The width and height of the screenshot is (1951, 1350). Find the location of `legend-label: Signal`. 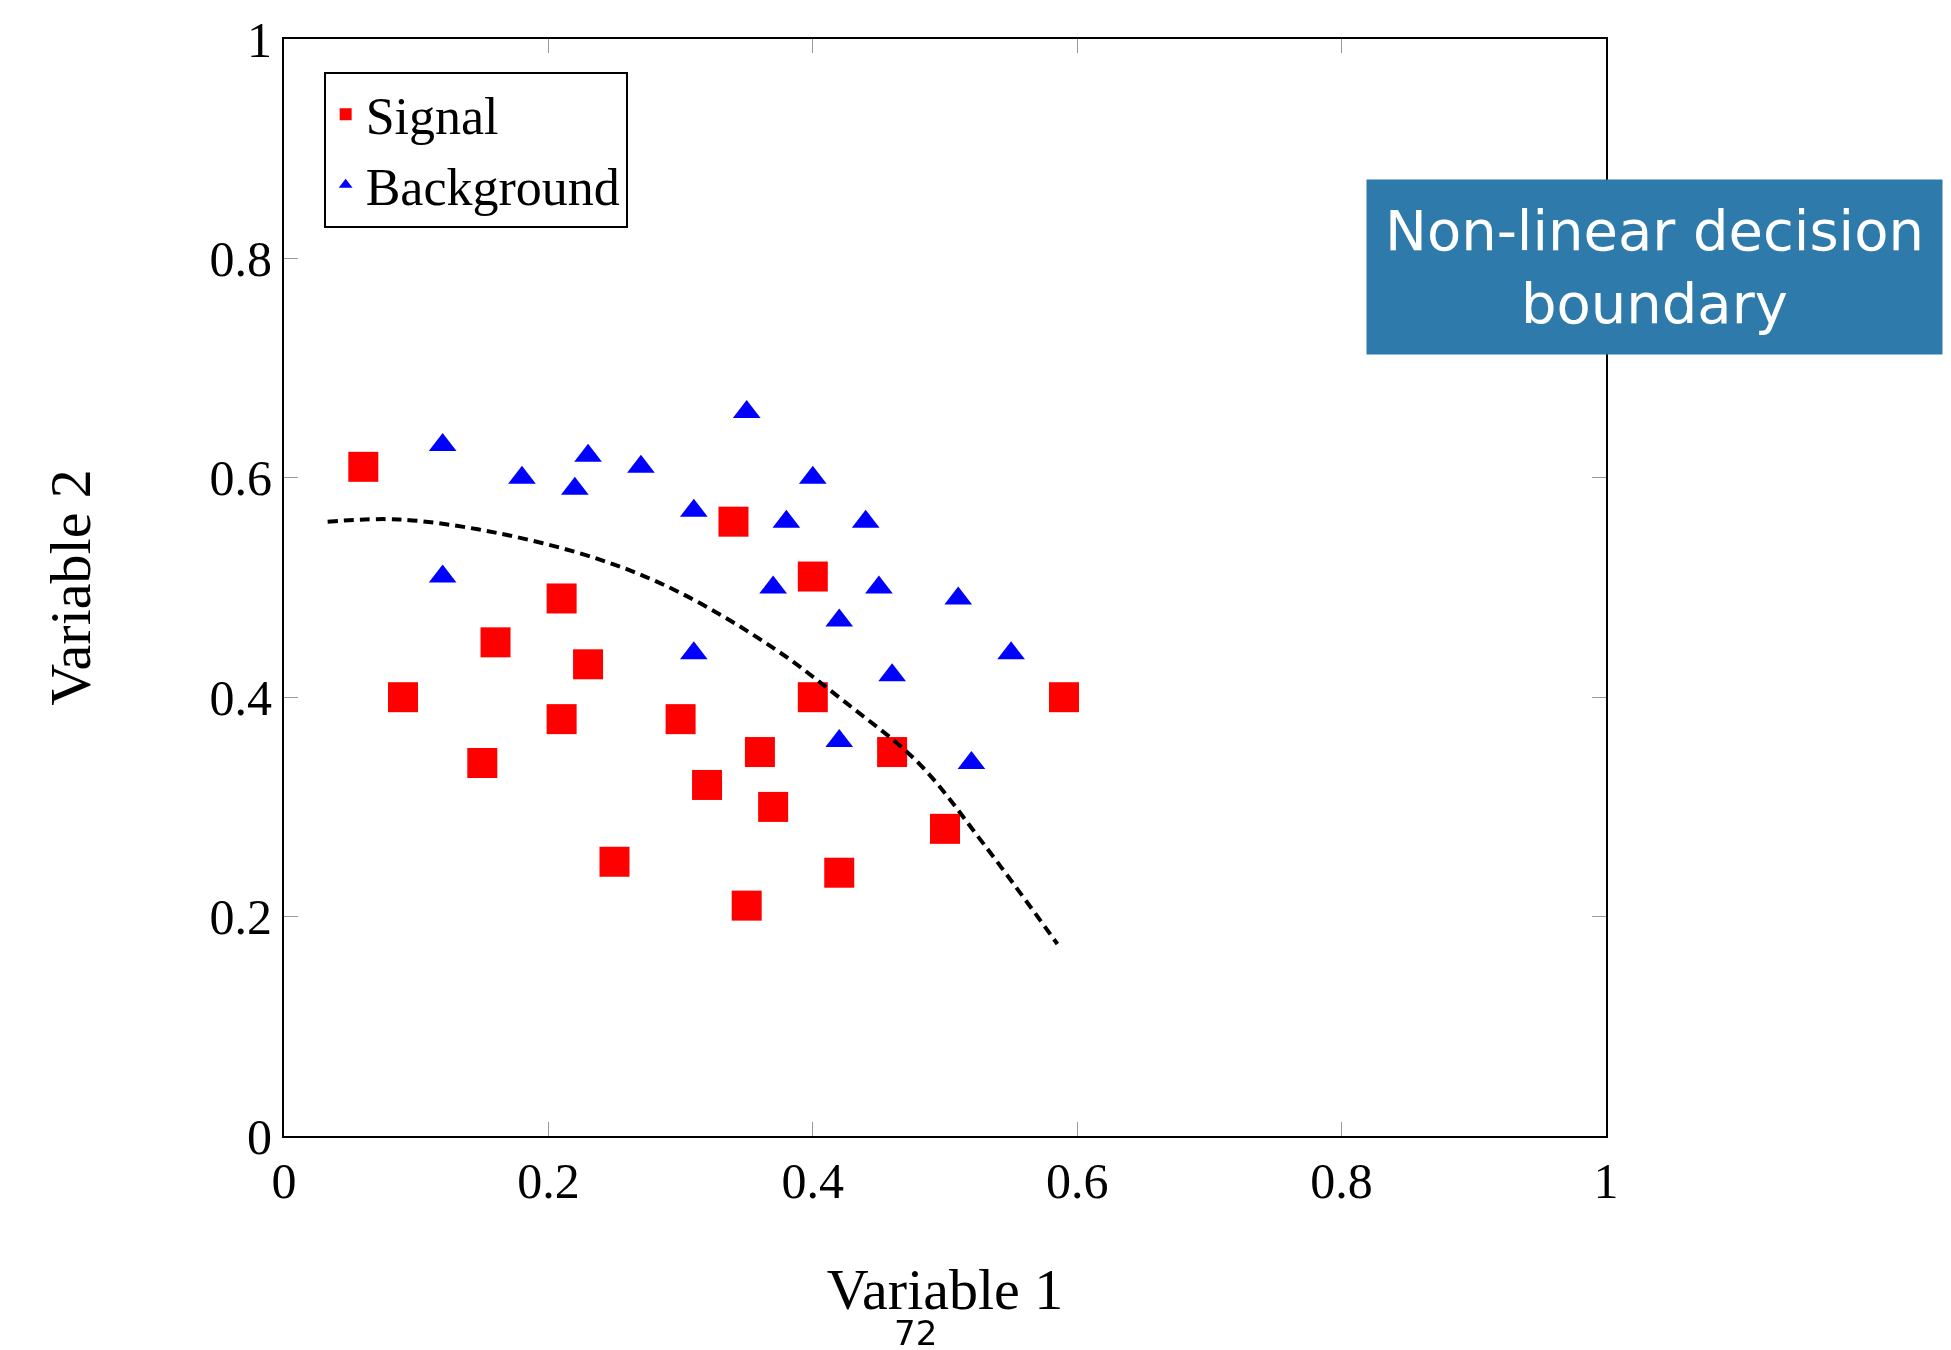

legend-label: Signal is located at coordinates (432, 117).